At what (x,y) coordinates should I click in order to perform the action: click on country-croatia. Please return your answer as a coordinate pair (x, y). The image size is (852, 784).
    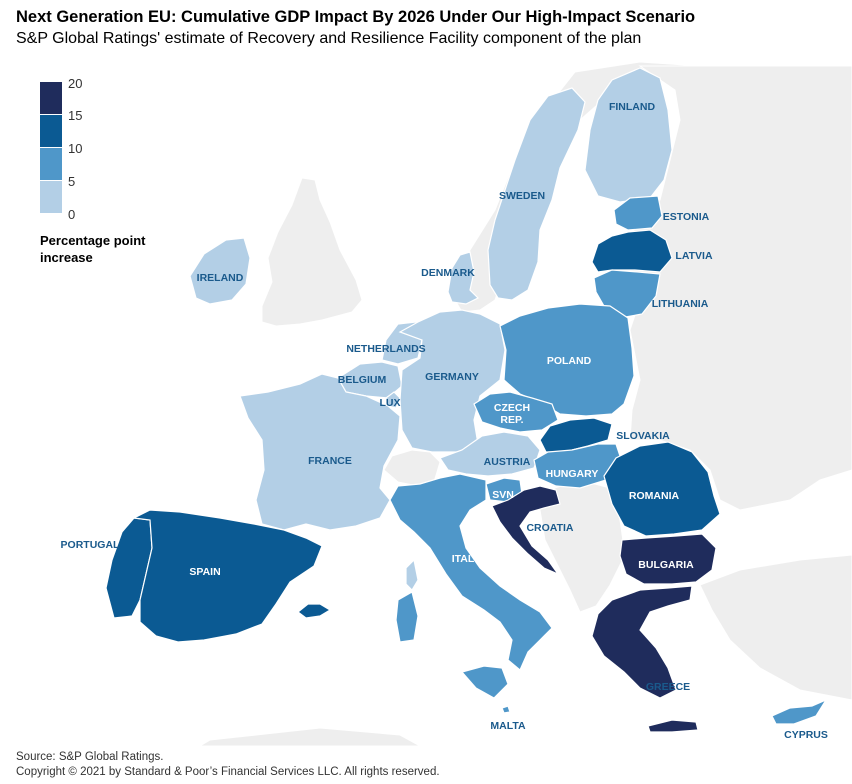
    Looking at the image, I should click on (526, 530).